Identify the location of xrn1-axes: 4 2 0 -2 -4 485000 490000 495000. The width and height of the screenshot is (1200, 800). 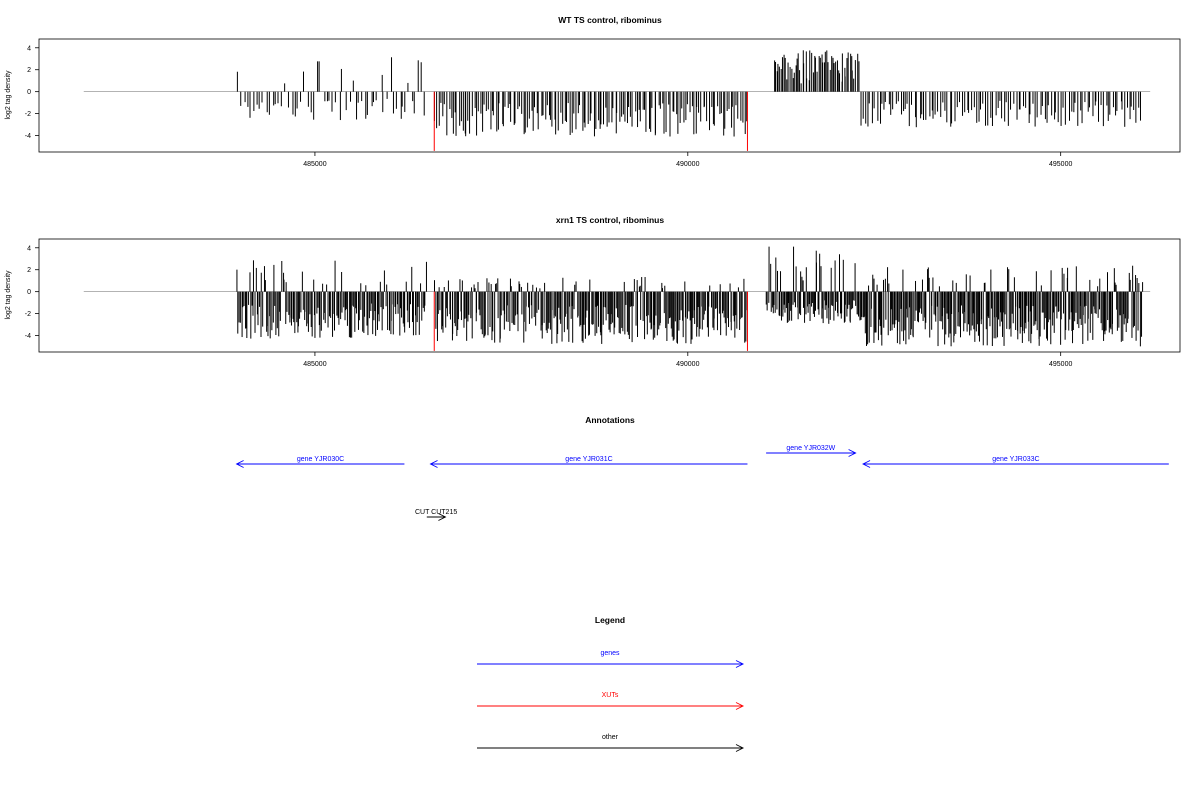
(549, 306).